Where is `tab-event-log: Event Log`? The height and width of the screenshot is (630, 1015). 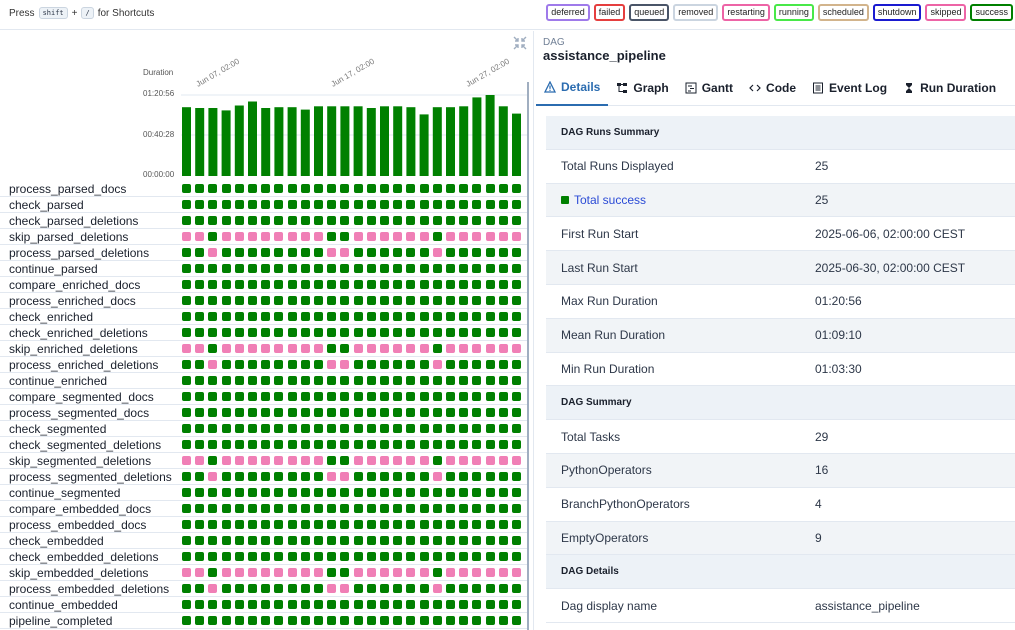
tab-event-log: Event Log is located at coordinates (849, 88).